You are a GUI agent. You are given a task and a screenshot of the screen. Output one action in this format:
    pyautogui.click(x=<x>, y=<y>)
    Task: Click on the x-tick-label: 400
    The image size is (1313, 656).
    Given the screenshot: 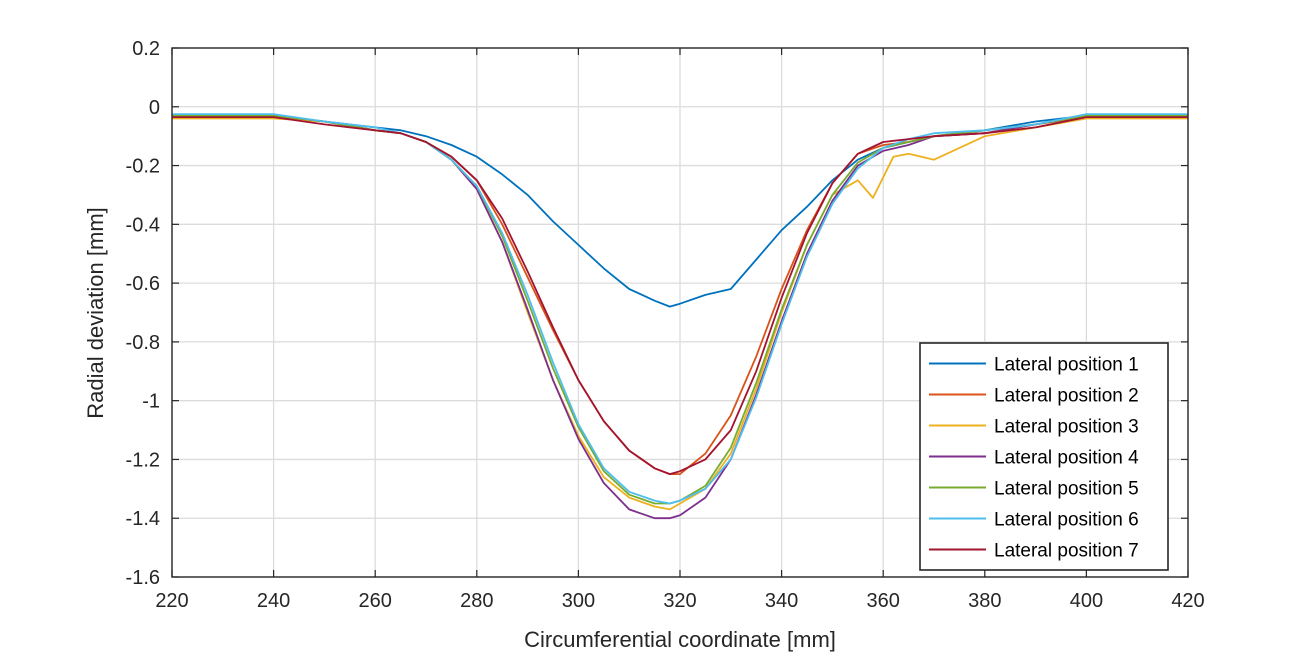 What is the action you would take?
    pyautogui.click(x=1086, y=601)
    